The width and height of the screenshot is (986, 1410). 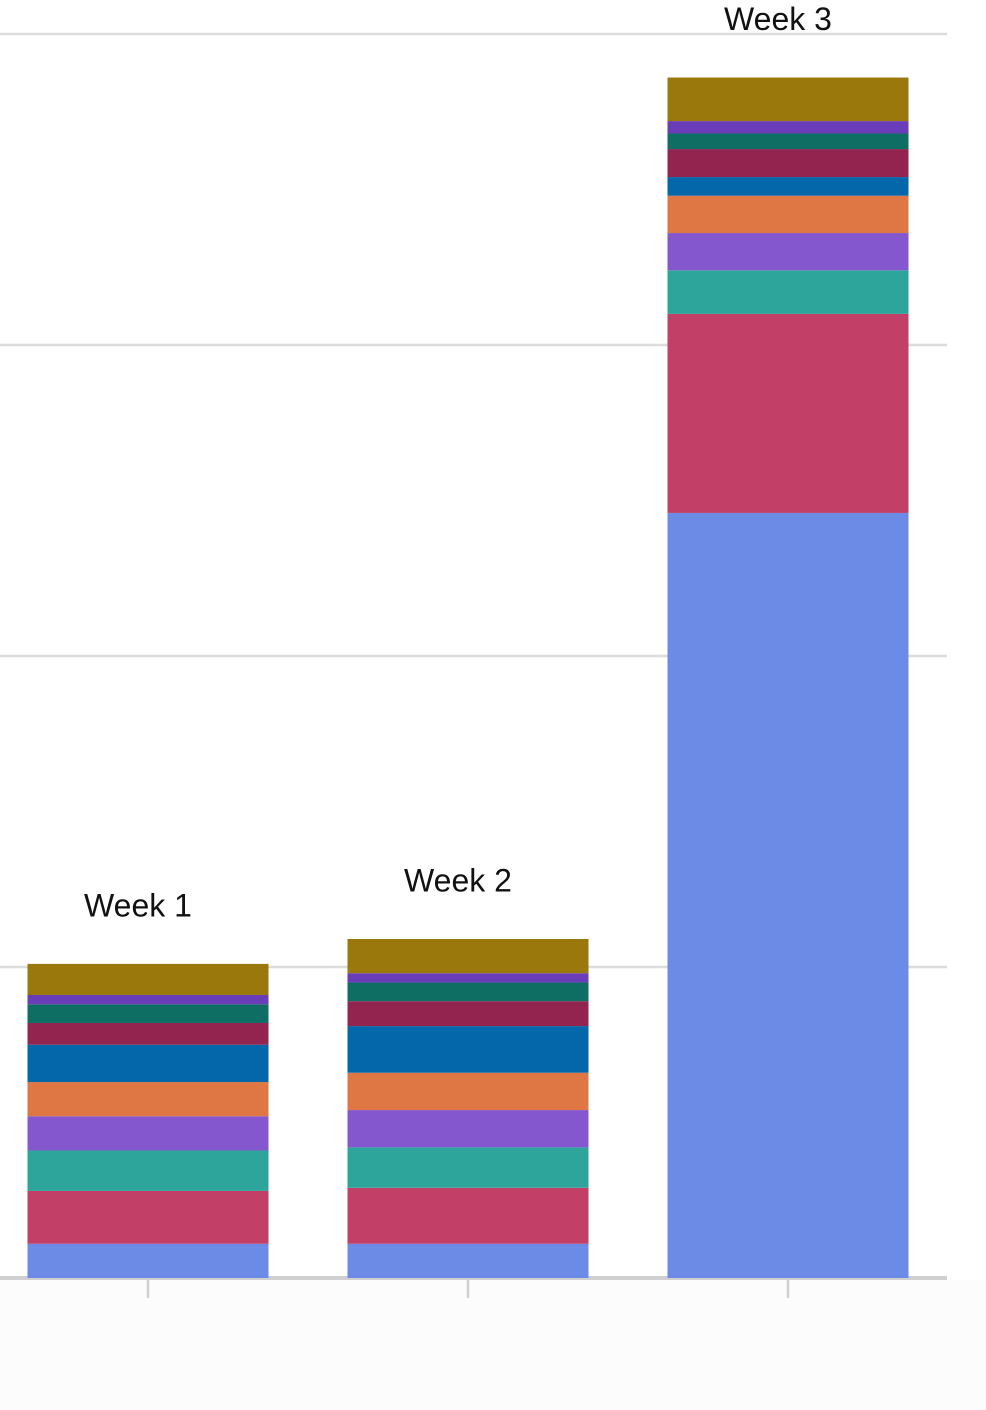 I want to click on bar-label: Week 3, so click(x=778, y=19).